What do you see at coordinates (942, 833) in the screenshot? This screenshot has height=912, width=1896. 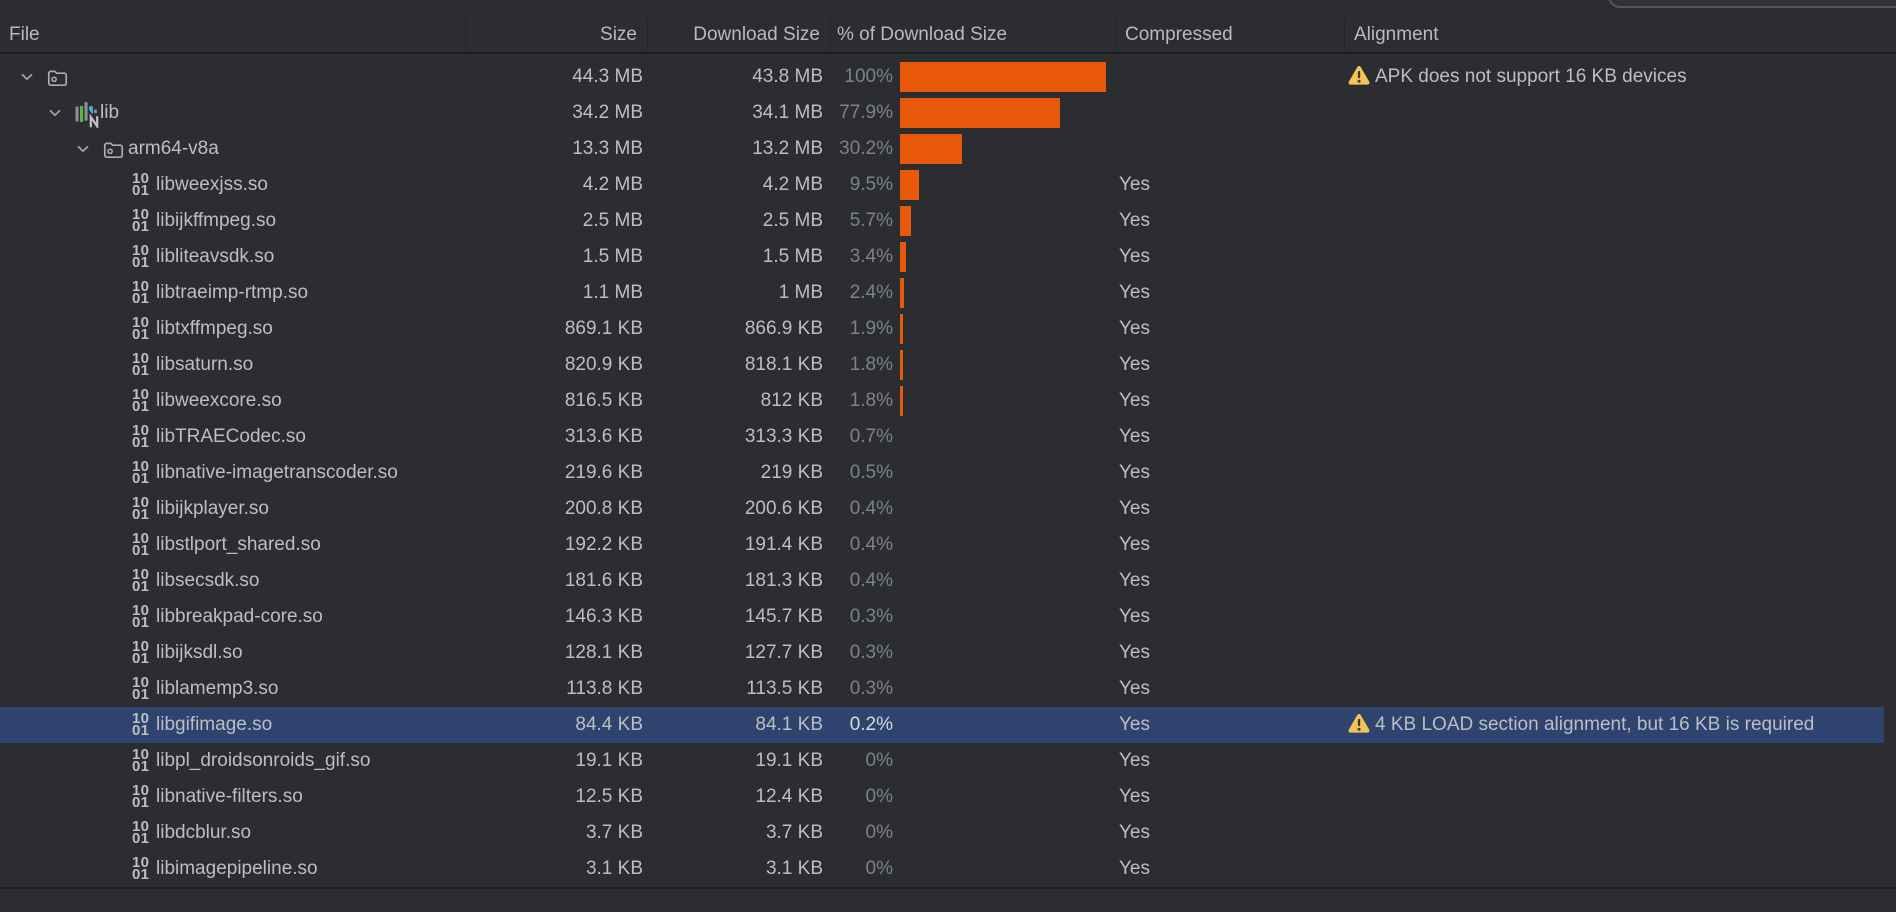 I see `table-row-libdcblur.so: 10 01 libdcblur.so 3.7 KB 3.7 KB 0% Yes` at bounding box center [942, 833].